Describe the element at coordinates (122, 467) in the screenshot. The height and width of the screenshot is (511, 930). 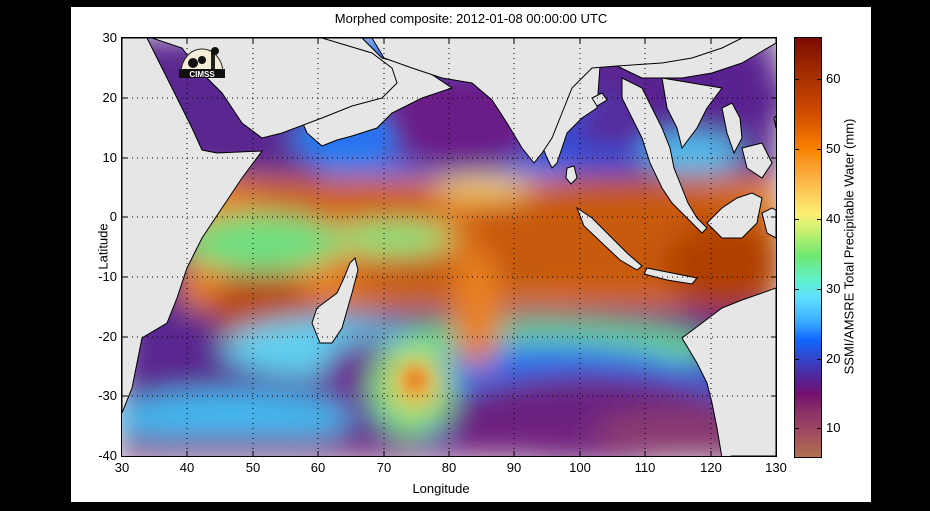
I see `x-tick: 30` at that location.